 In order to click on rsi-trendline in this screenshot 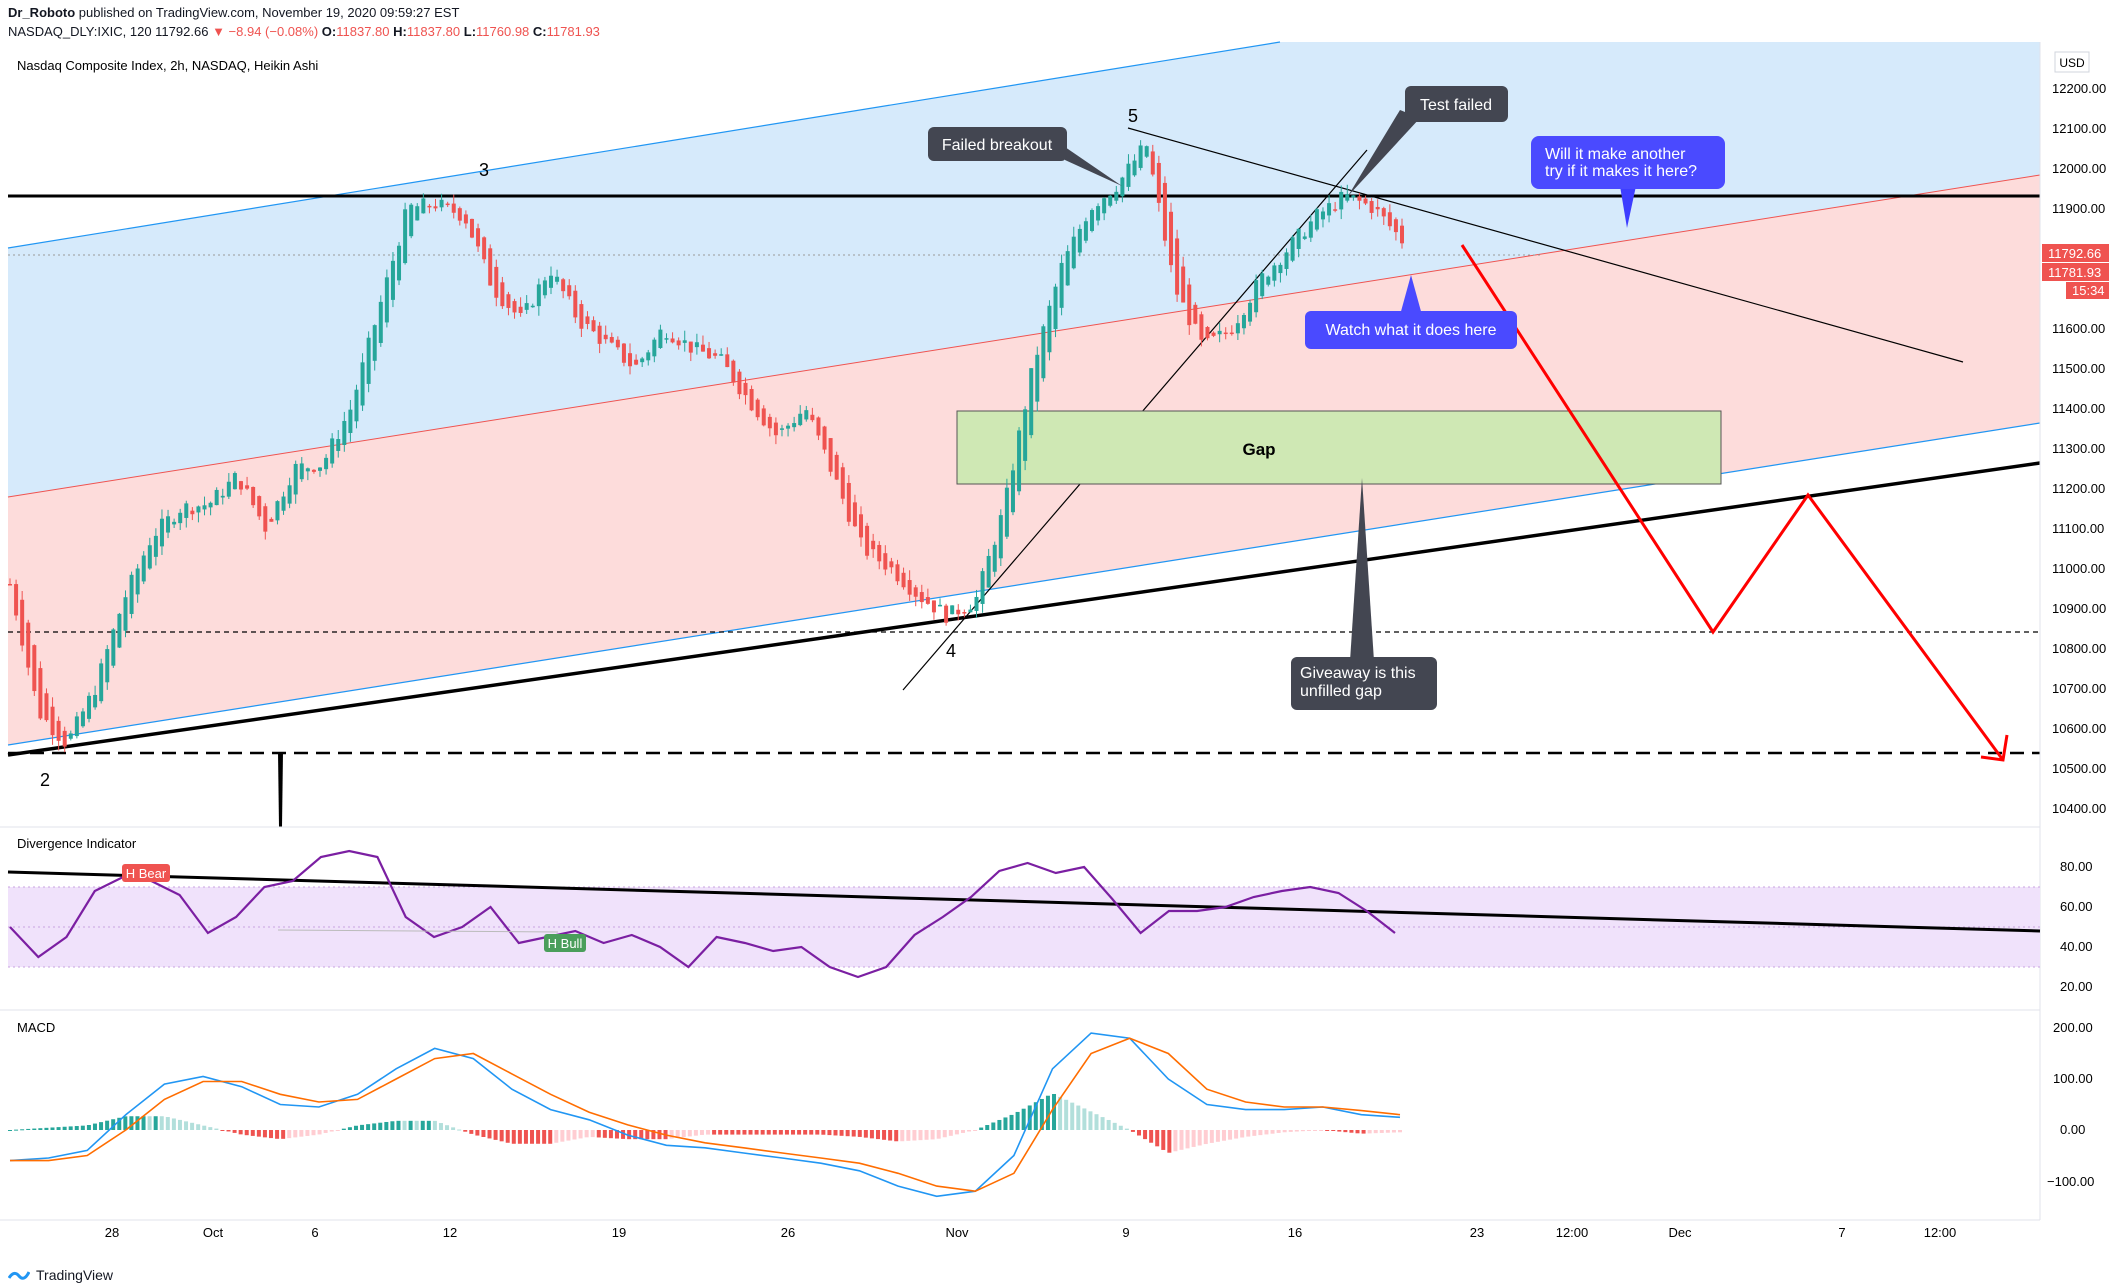, I will do `click(1024, 901)`.